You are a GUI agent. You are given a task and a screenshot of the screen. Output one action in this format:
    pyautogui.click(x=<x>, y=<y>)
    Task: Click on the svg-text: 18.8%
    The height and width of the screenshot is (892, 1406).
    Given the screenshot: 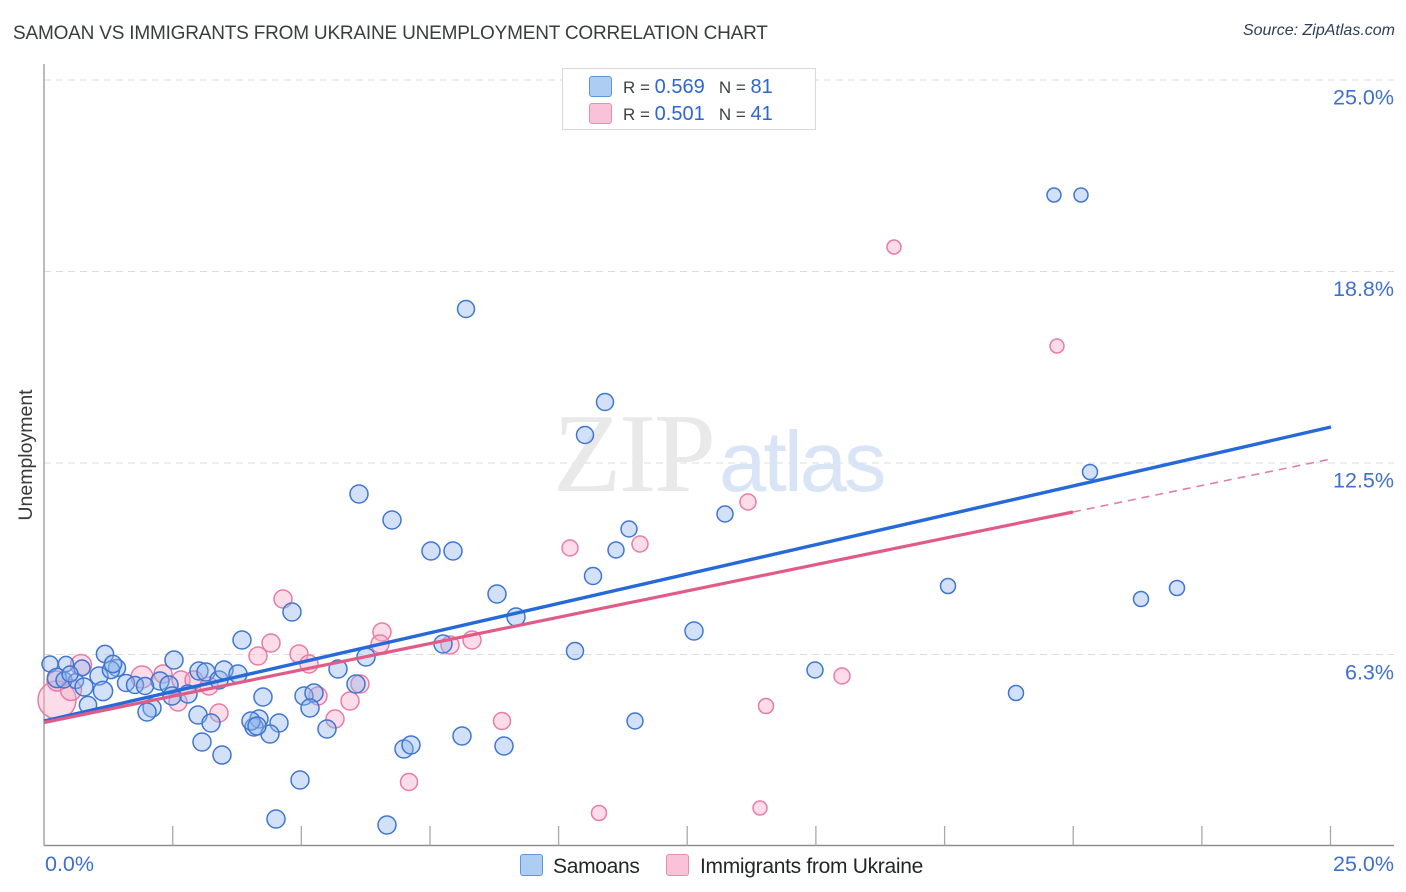 What is the action you would take?
    pyautogui.click(x=1363, y=289)
    